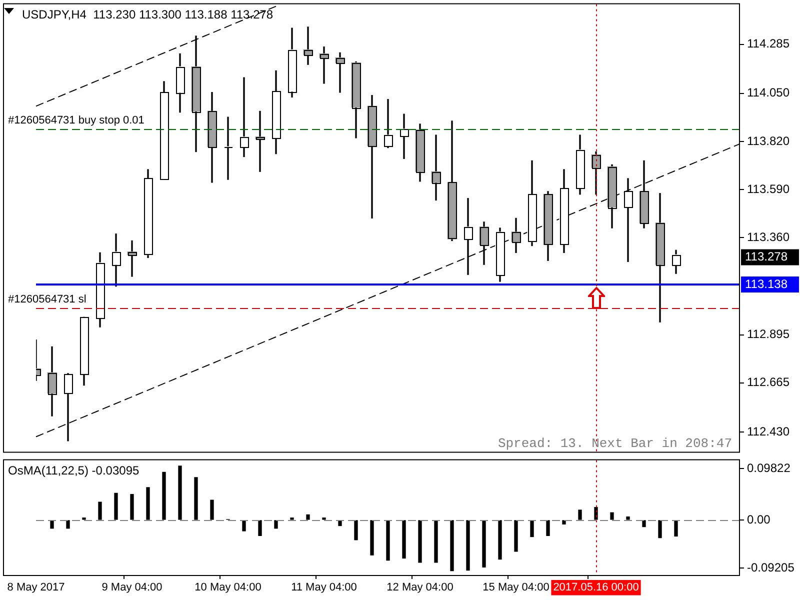 Image resolution: width=800 pixels, height=600 pixels. Describe the element at coordinates (768, 334) in the screenshot. I see `y-tick-label: 112.895` at that location.